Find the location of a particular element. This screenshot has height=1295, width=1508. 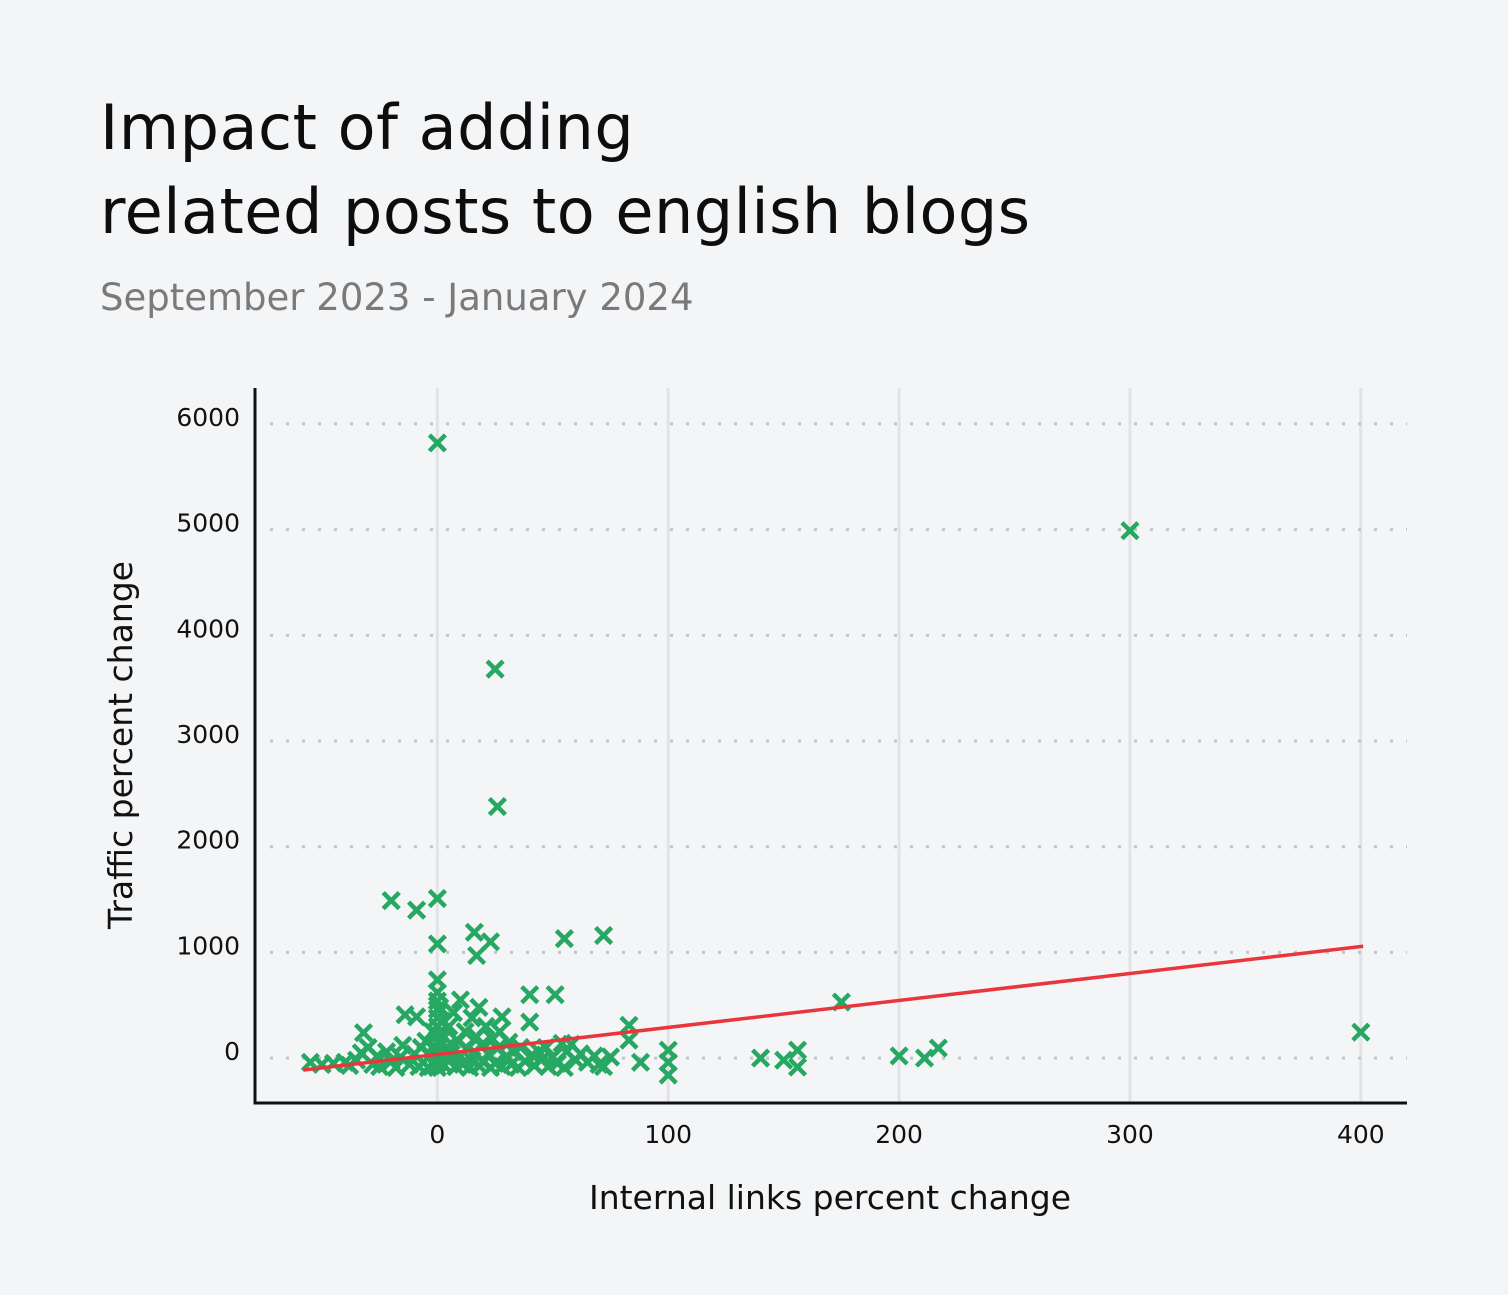

x-axis-label: Internal links percent change is located at coordinates (830, 1197).